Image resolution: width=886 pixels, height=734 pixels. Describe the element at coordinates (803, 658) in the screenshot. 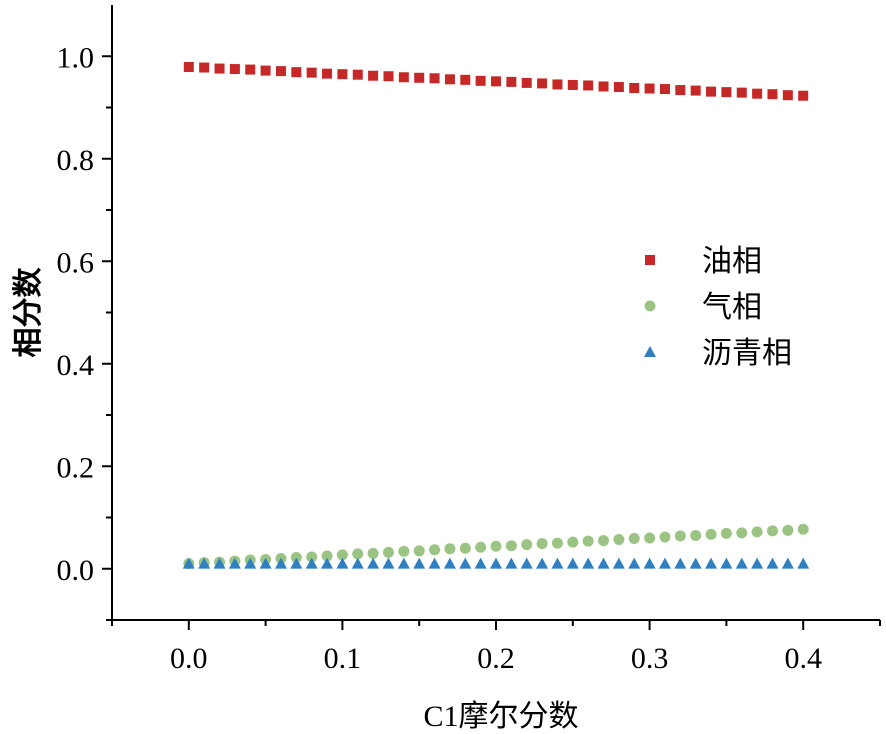

I see `x-tick-label: 0.4` at that location.